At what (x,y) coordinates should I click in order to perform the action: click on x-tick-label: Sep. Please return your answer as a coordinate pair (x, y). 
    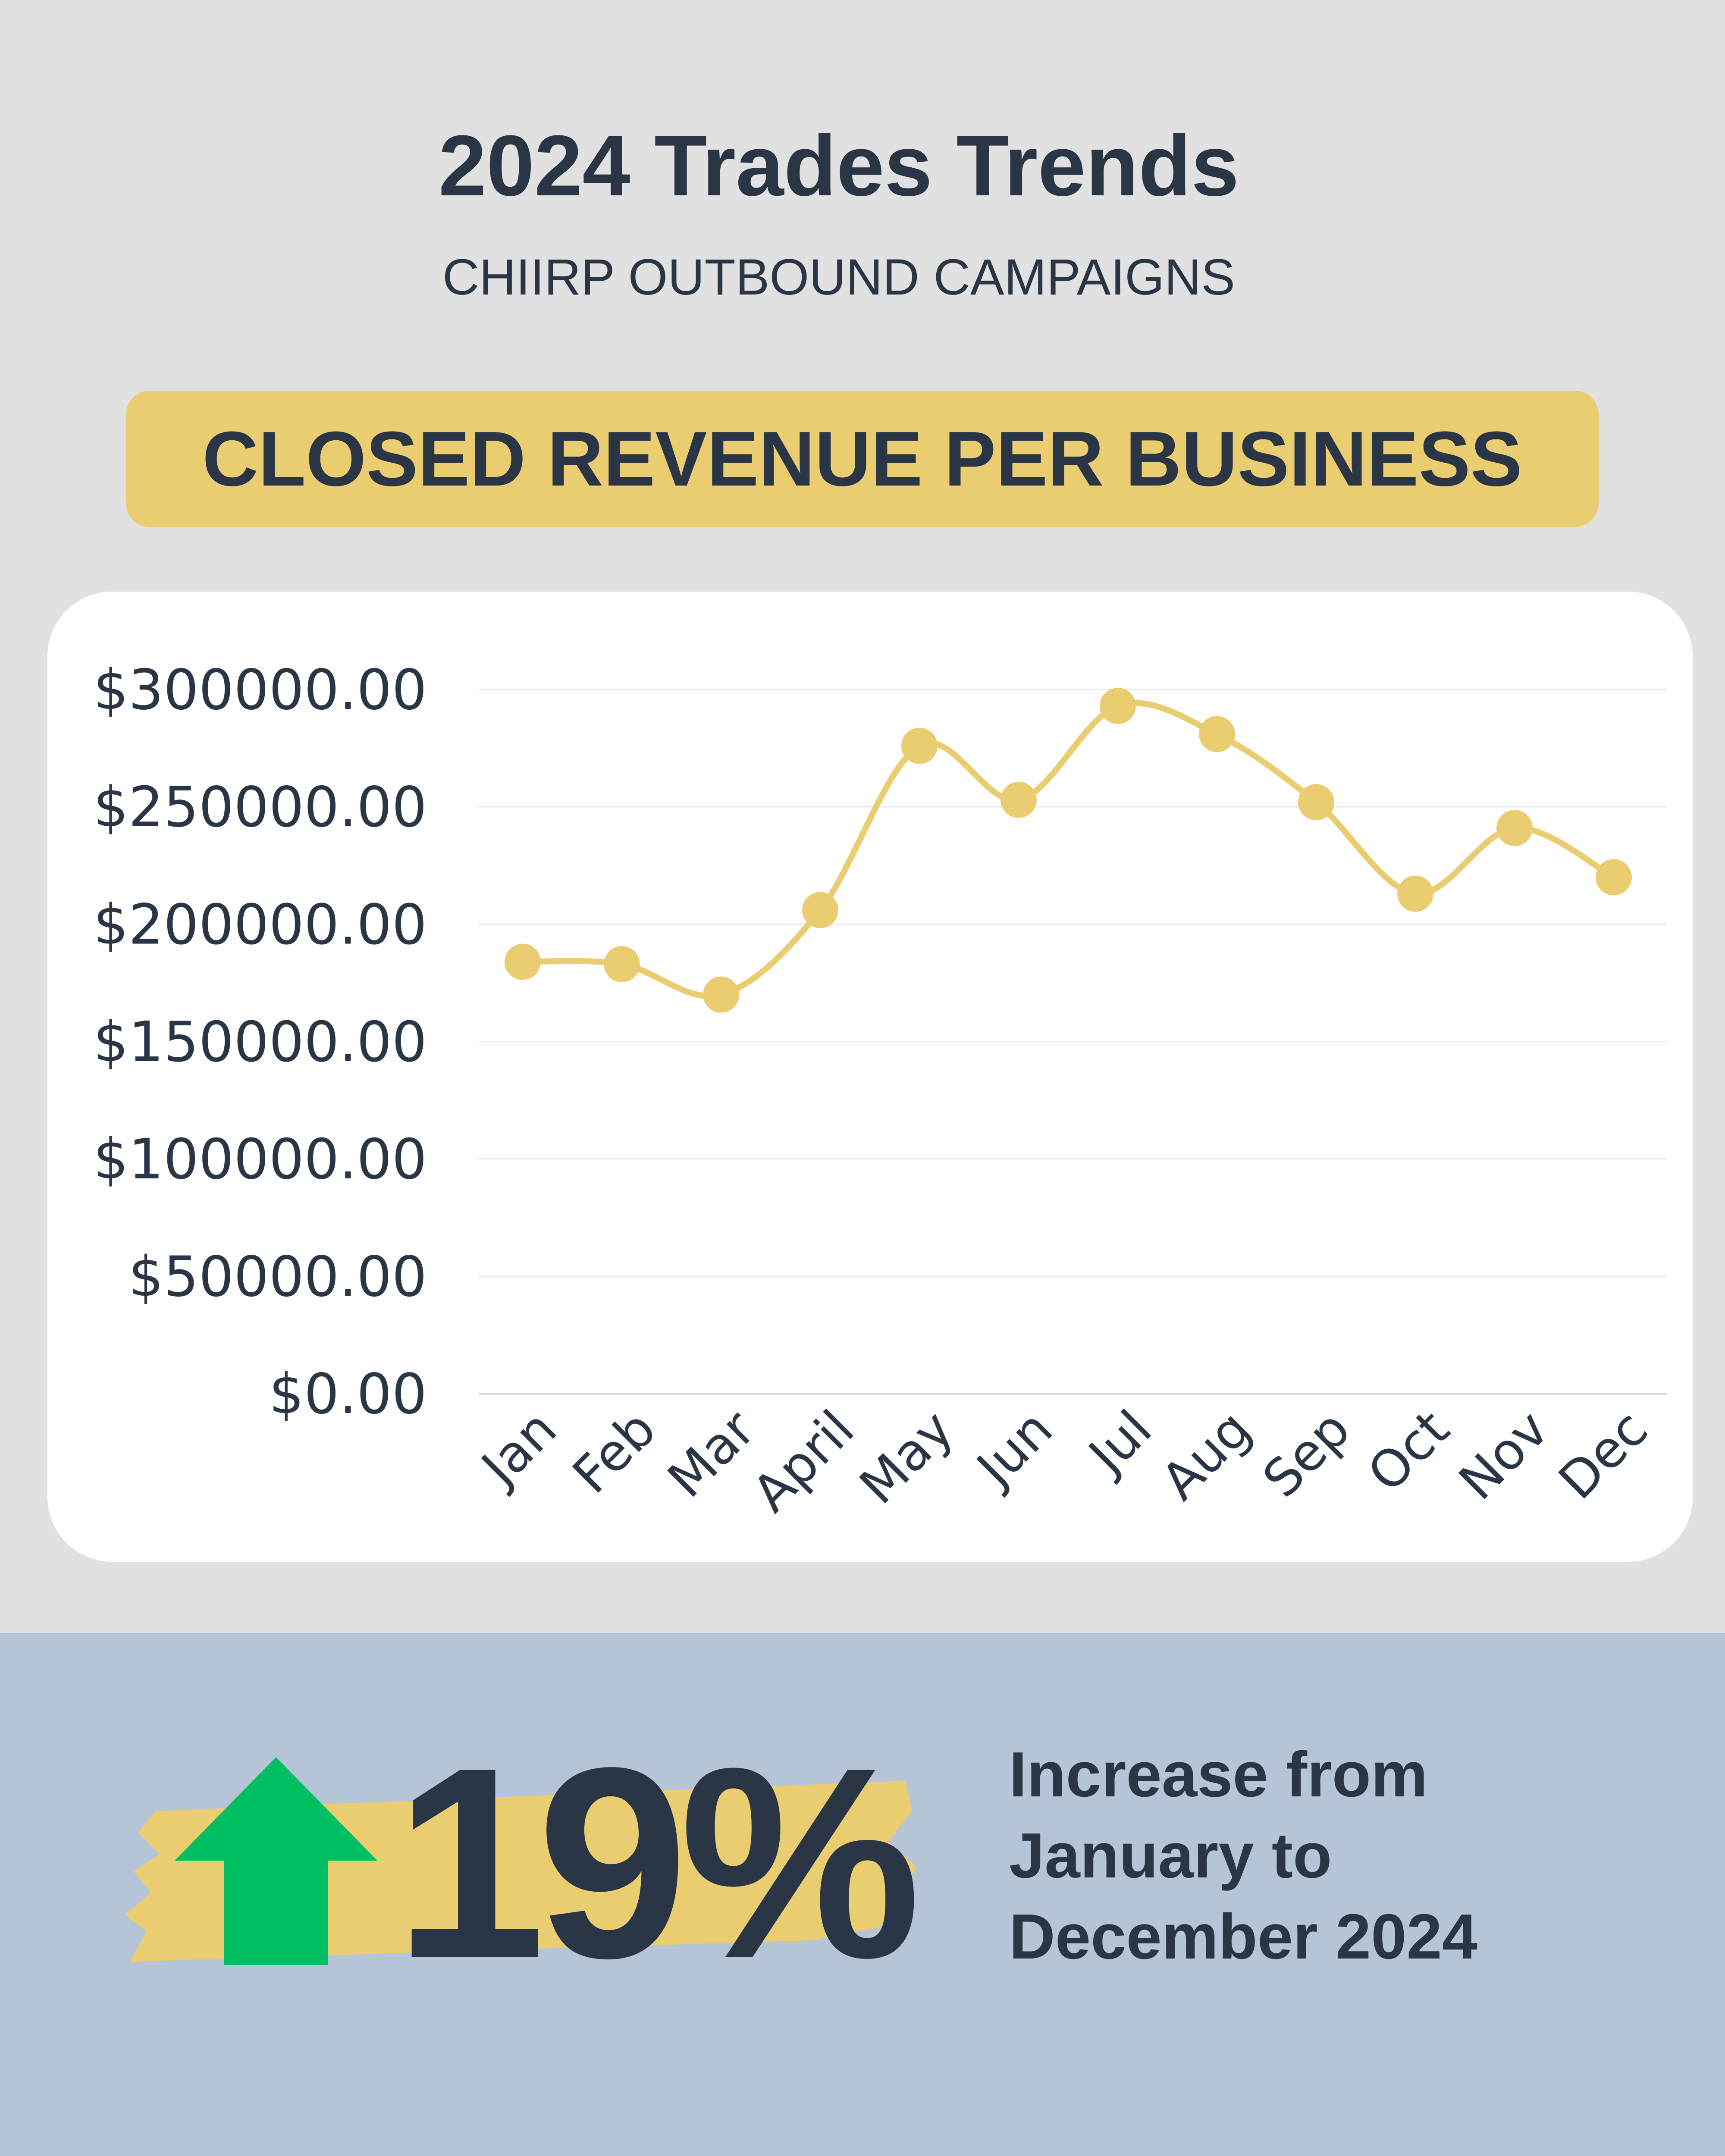
    Looking at the image, I should click on (1306, 1454).